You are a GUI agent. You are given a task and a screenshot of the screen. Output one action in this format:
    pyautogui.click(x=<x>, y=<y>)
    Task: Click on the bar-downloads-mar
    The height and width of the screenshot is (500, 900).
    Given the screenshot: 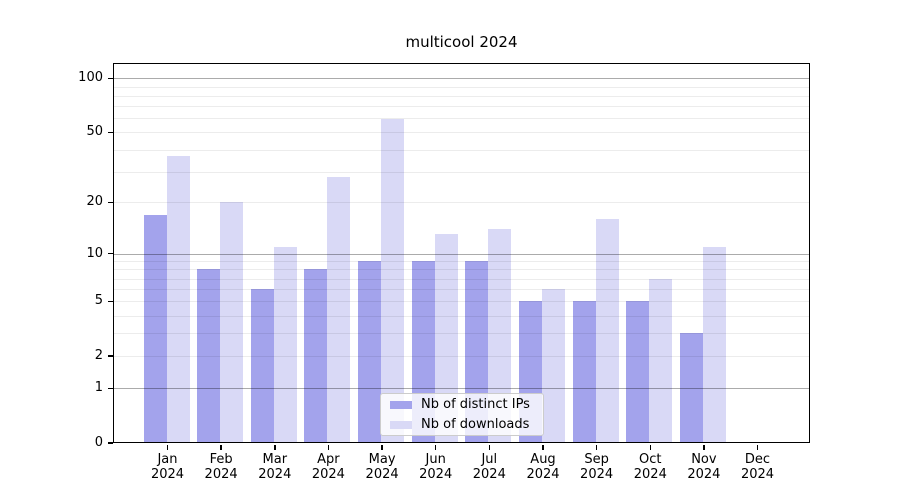 What is the action you would take?
    pyautogui.click(x=285, y=344)
    